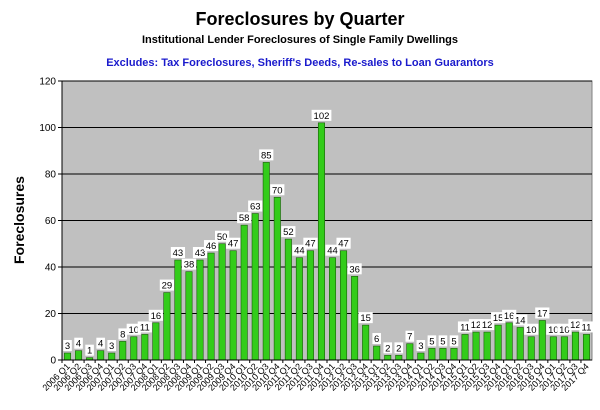 This screenshot has height=410, width=600. What do you see at coordinates (354, 269) in the screenshot?
I see `data-label: 36` at bounding box center [354, 269].